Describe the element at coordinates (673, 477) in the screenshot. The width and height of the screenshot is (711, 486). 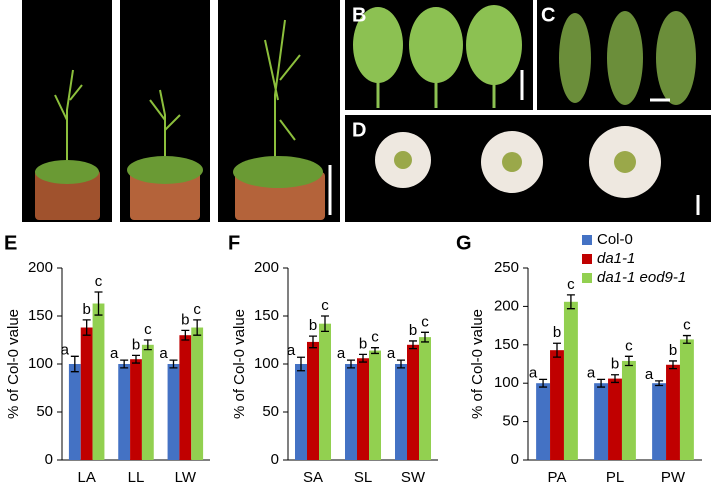
I see `x-tick-label: PW` at that location.